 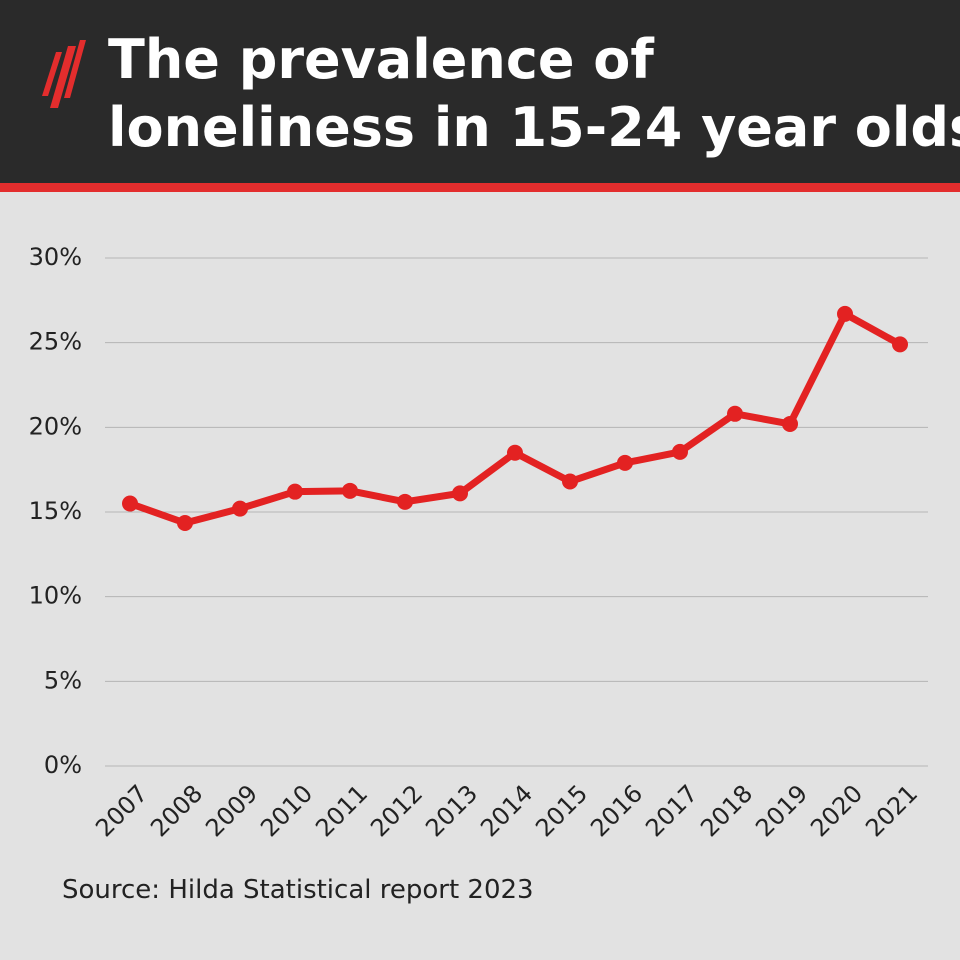 I want to click on logo, so click(x=64, y=74).